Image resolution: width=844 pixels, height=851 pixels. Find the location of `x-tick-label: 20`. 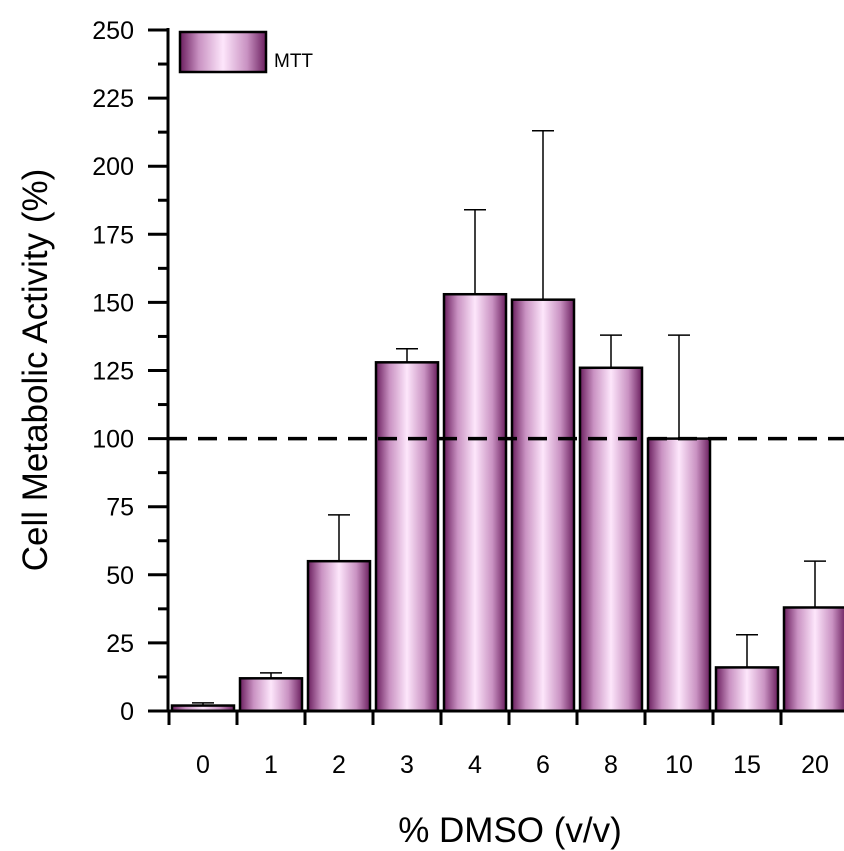

x-tick-label: 20 is located at coordinates (815, 765).